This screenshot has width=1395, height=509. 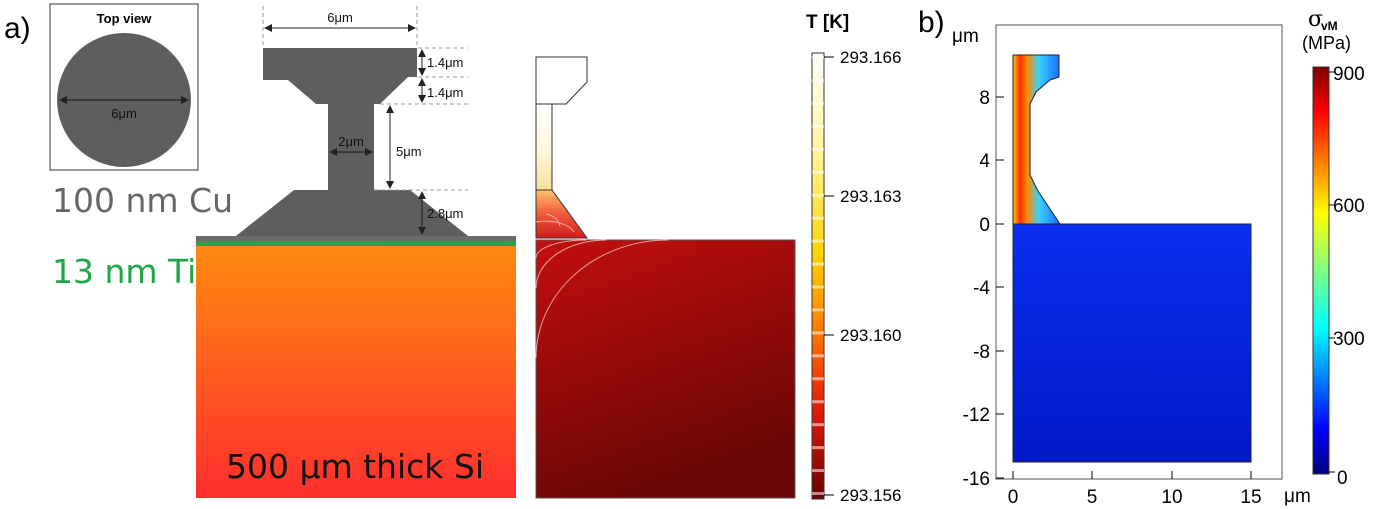 What do you see at coordinates (1349, 206) in the screenshot?
I see `stress-tick-label-600: 600` at bounding box center [1349, 206].